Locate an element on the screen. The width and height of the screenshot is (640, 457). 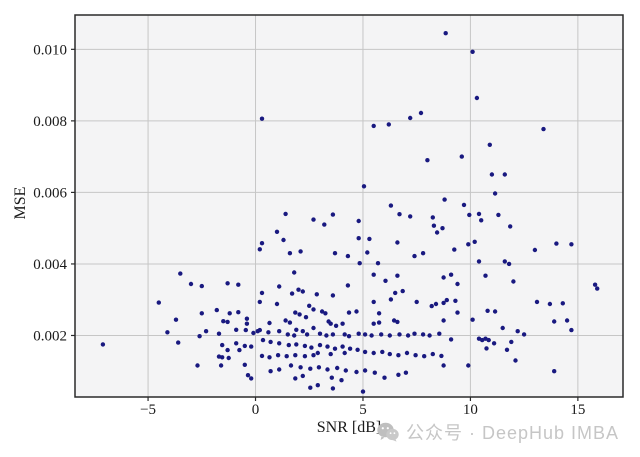
y-tick-label: 0.004 is located at coordinates (50, 265).